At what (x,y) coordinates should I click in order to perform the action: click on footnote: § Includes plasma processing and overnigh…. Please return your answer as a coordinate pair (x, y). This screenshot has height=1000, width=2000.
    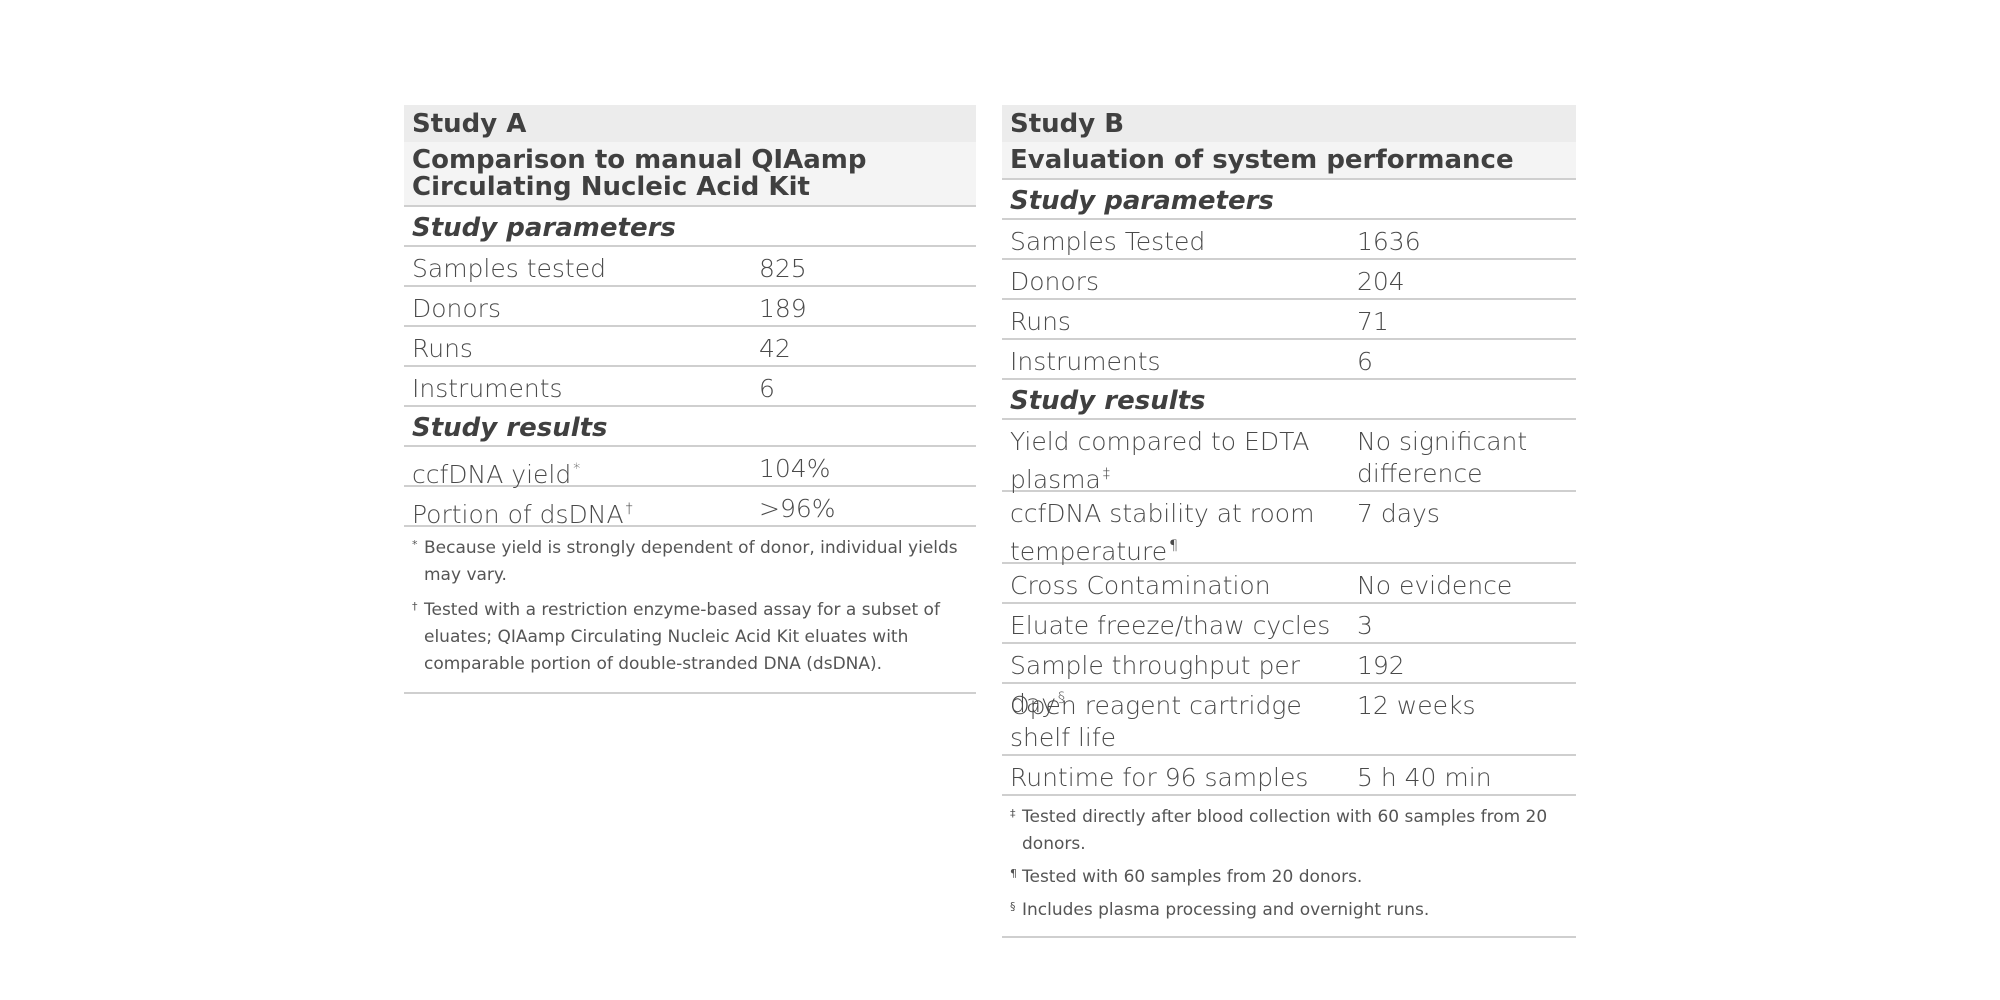
    Looking at the image, I should click on (1293, 910).